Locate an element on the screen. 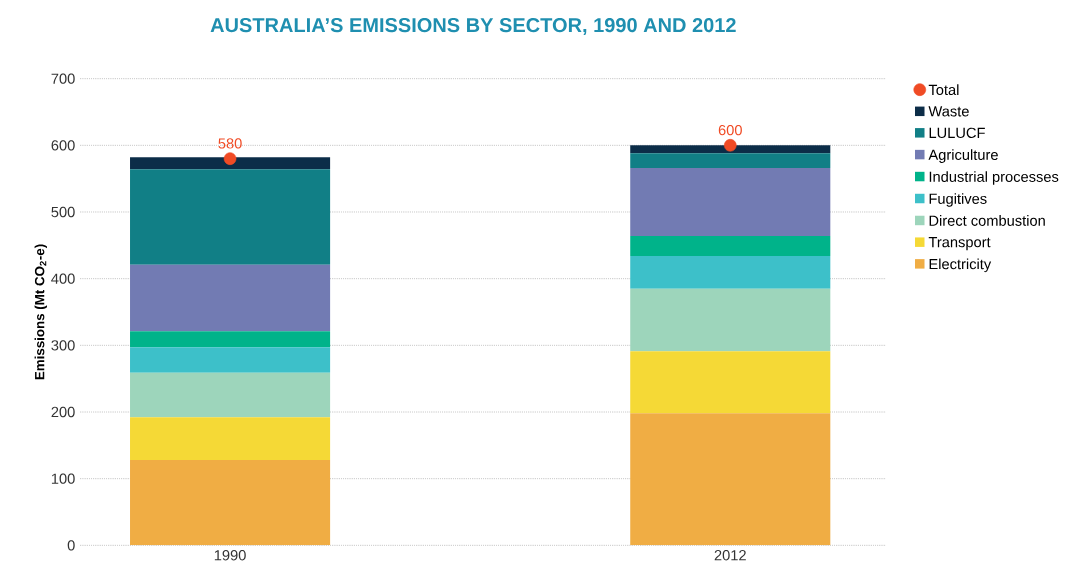 The width and height of the screenshot is (1085, 572). legend-label: LULUCF is located at coordinates (957, 133).